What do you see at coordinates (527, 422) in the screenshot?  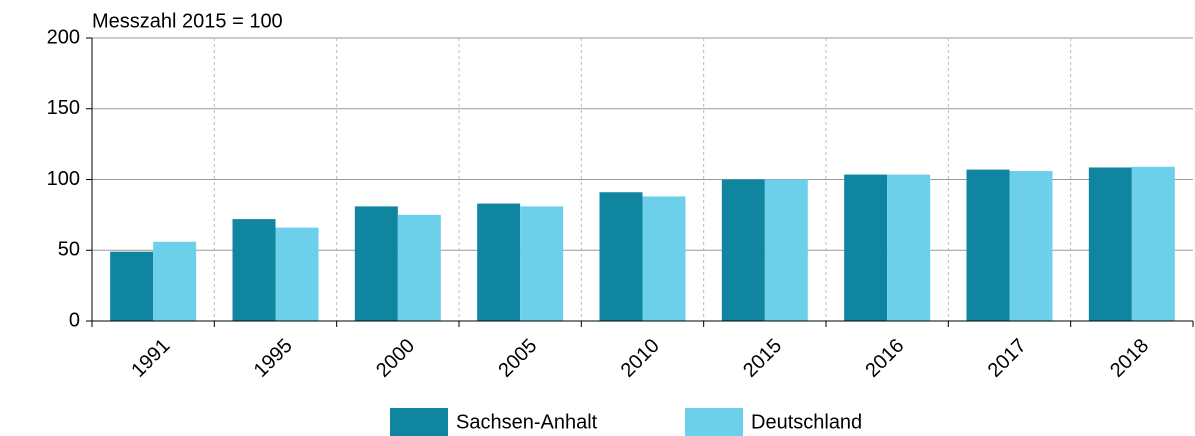 I see `legend-label: Sachsen-Anhalt` at bounding box center [527, 422].